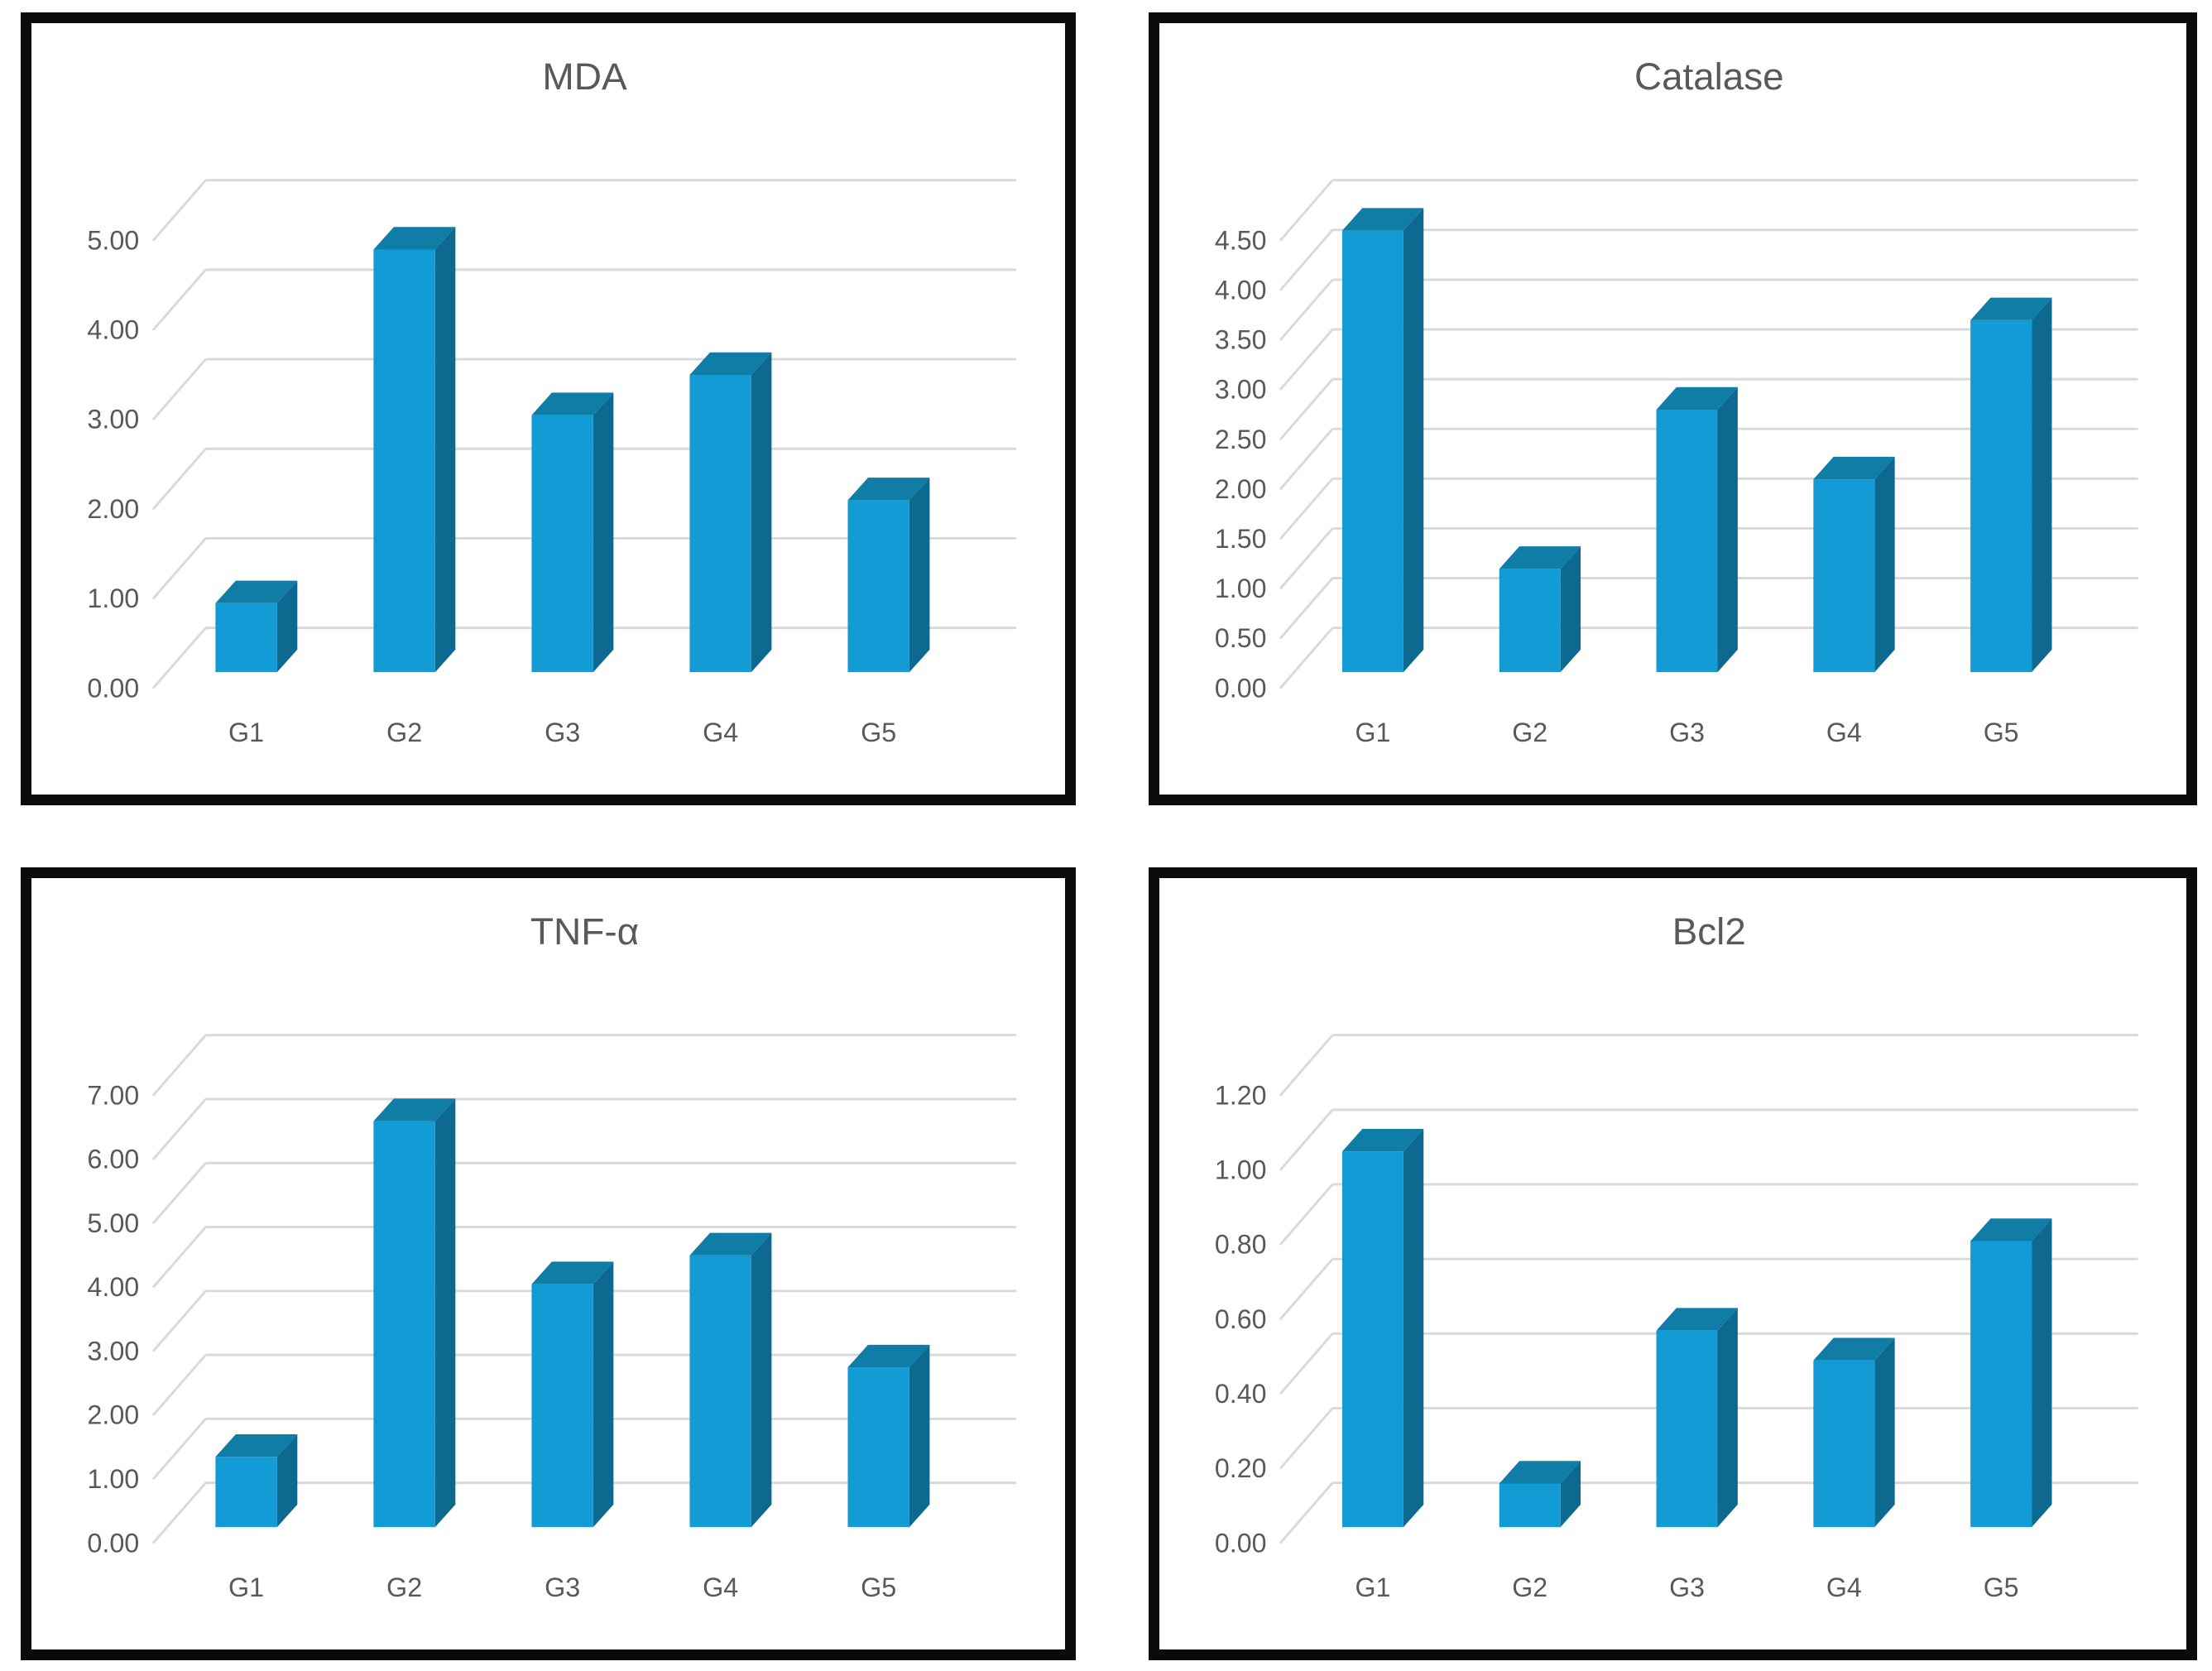 This screenshot has height=1671, width=2212. What do you see at coordinates (584, 931) in the screenshot?
I see `chart-title: TNF-α` at bounding box center [584, 931].